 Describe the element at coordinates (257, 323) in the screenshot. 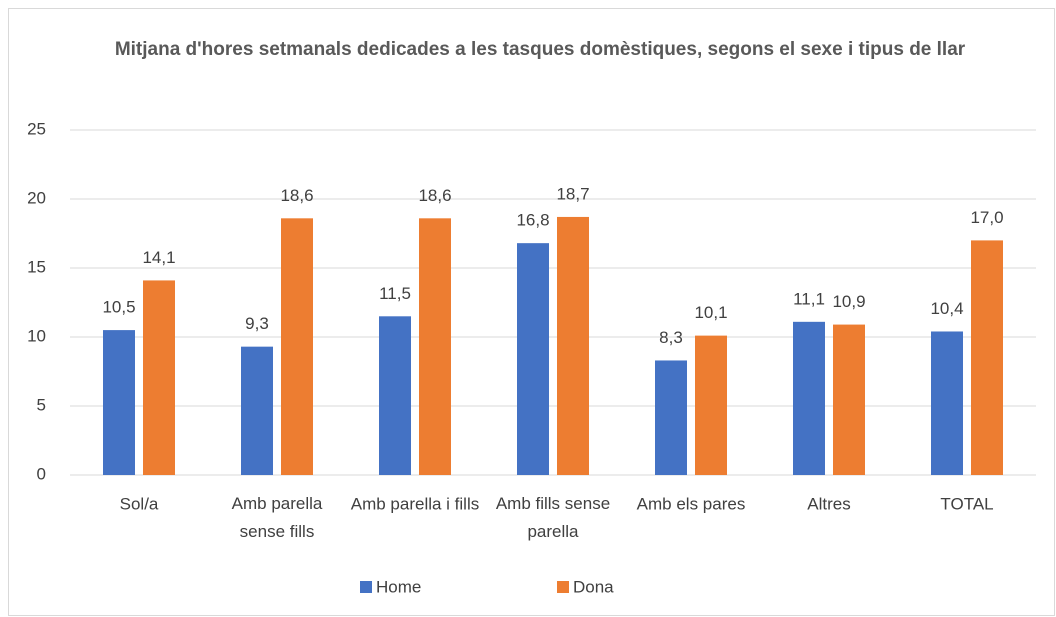

I see `data-label: 9,3` at that location.